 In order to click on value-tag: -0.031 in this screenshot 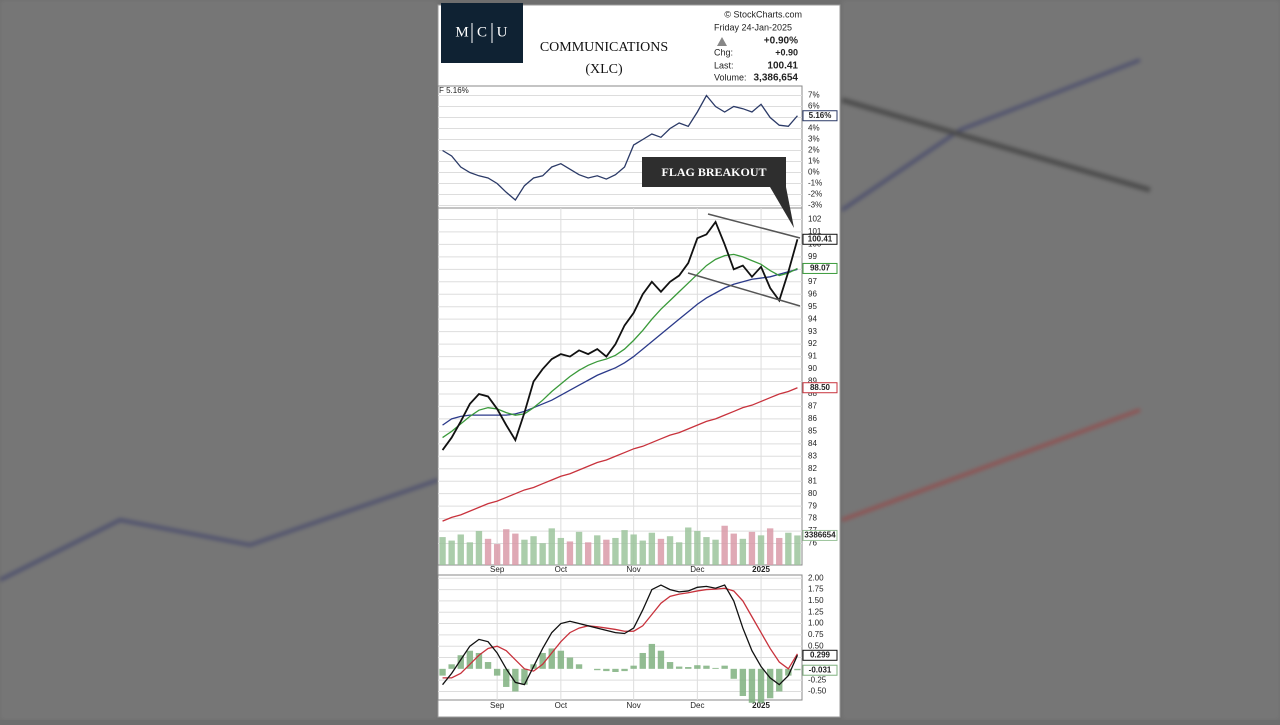, I will do `click(820, 669)`.